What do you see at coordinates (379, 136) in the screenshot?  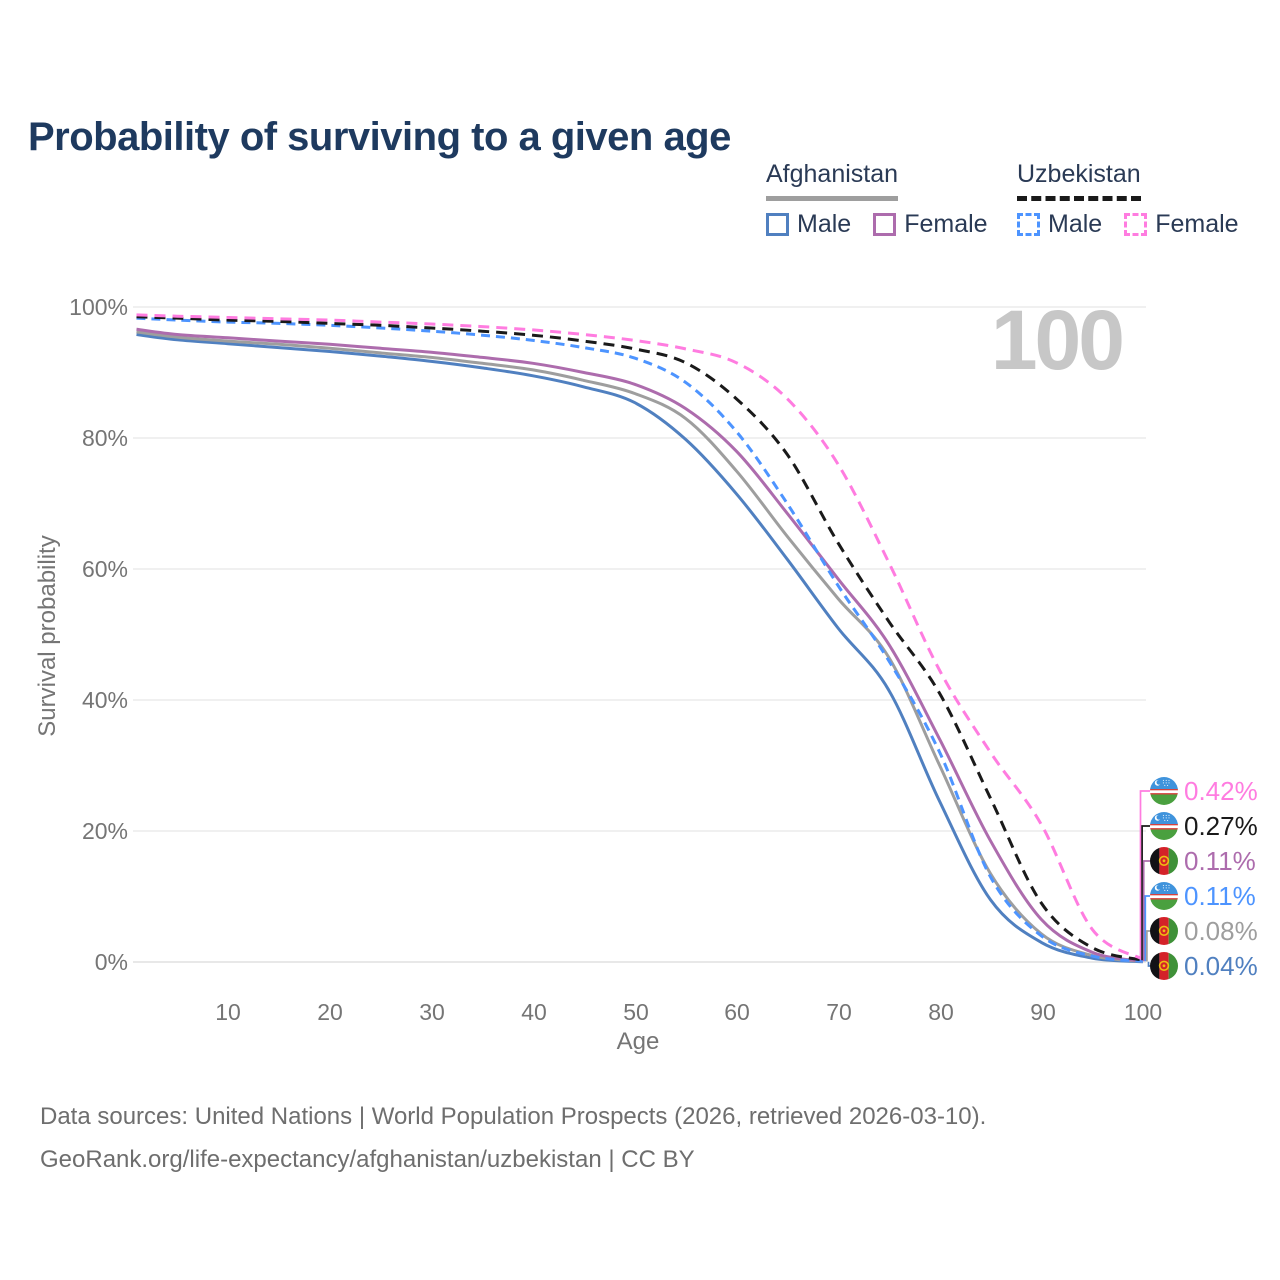 I see `page-title: Probability of surviving to a given age` at bounding box center [379, 136].